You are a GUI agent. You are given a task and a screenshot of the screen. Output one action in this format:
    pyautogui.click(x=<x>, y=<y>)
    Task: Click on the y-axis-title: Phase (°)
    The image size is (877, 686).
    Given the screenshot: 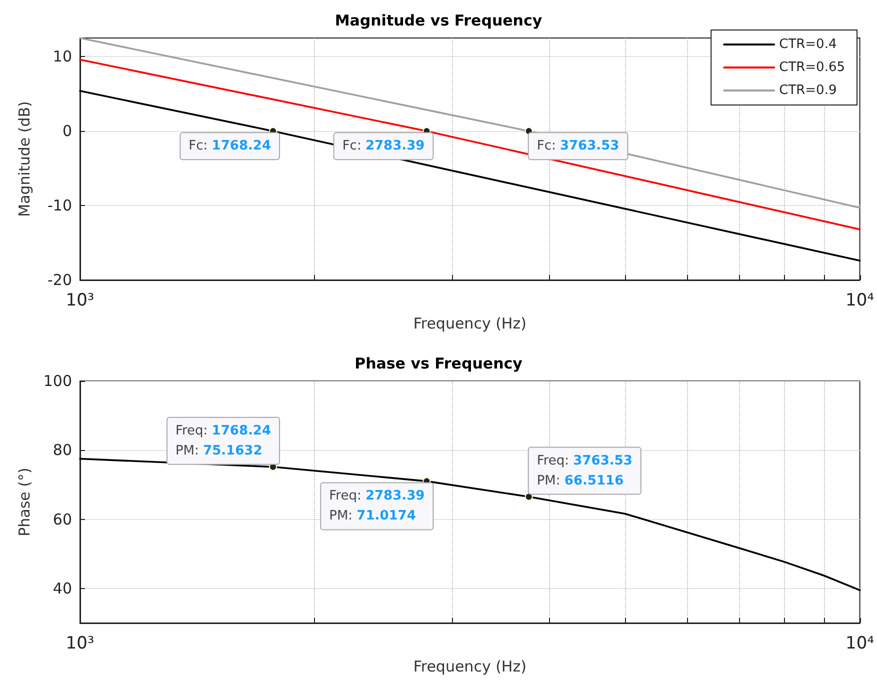 What is the action you would take?
    pyautogui.click(x=25, y=502)
    